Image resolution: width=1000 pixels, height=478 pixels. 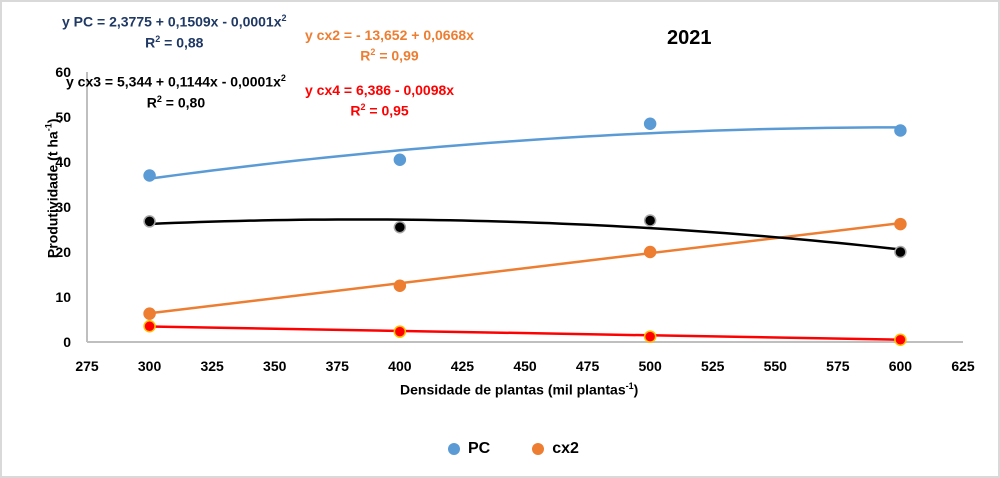 What do you see at coordinates (355, 110) in the screenshot?
I see `r2-cx4-label: R` at bounding box center [355, 110].